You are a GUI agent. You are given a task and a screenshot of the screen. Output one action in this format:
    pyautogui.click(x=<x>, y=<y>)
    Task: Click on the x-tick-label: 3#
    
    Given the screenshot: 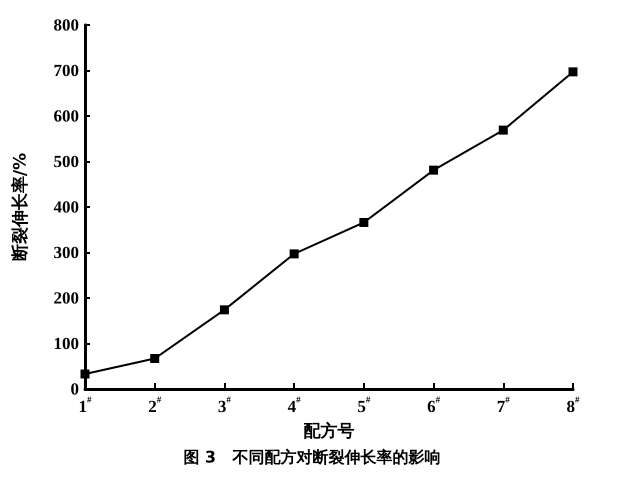 What is the action you would take?
    pyautogui.click(x=225, y=405)
    